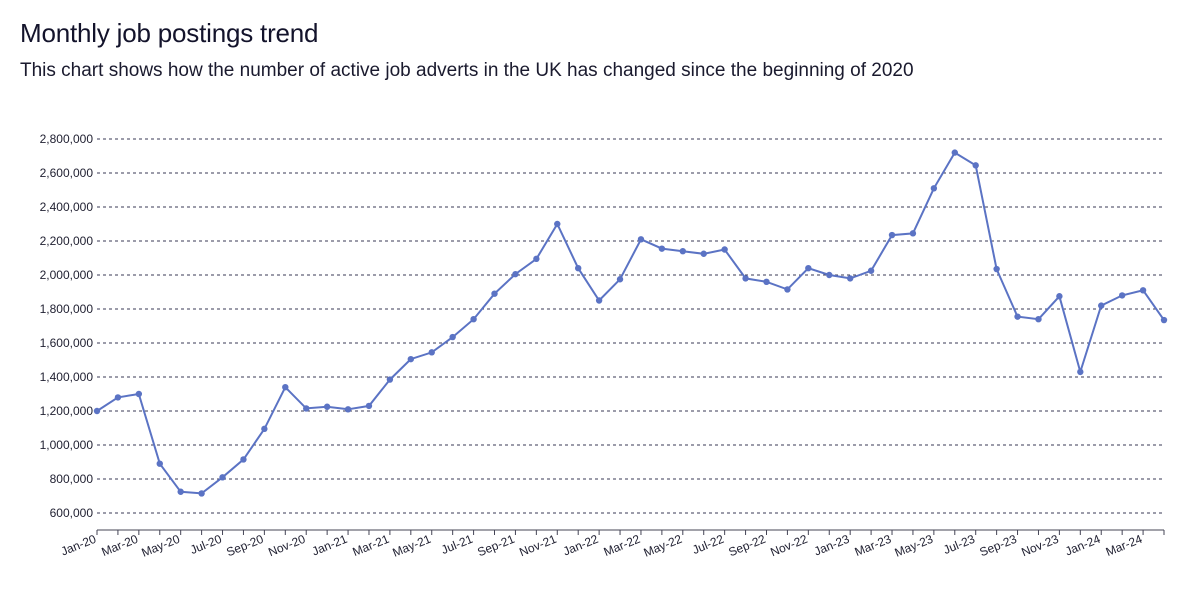 The height and width of the screenshot is (605, 1201). I want to click on y-tick-label: 1,000,000, so click(67, 445).